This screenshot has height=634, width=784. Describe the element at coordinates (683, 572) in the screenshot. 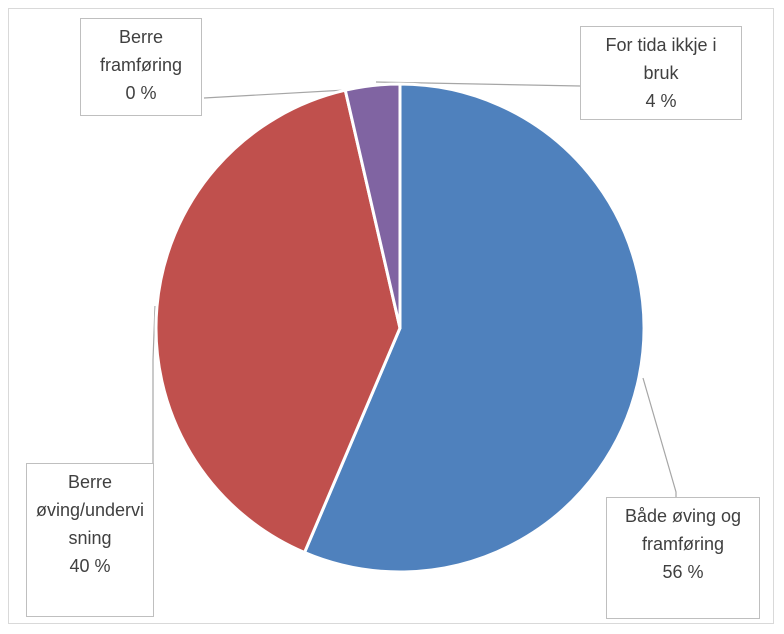

I see `label-value: 56 %` at that location.